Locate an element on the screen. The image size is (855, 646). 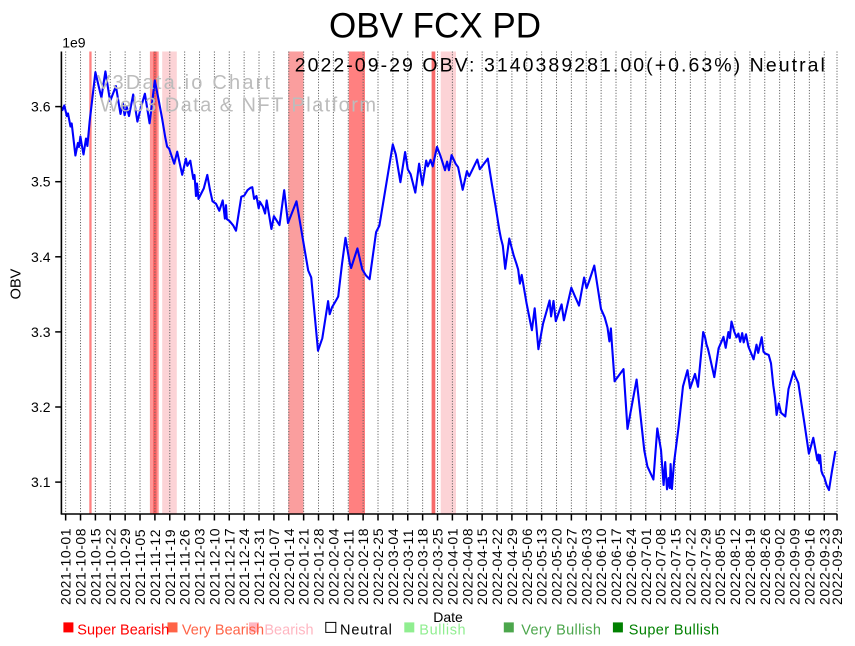
svg-text: 2022-02-11 is located at coordinates (348, 567).